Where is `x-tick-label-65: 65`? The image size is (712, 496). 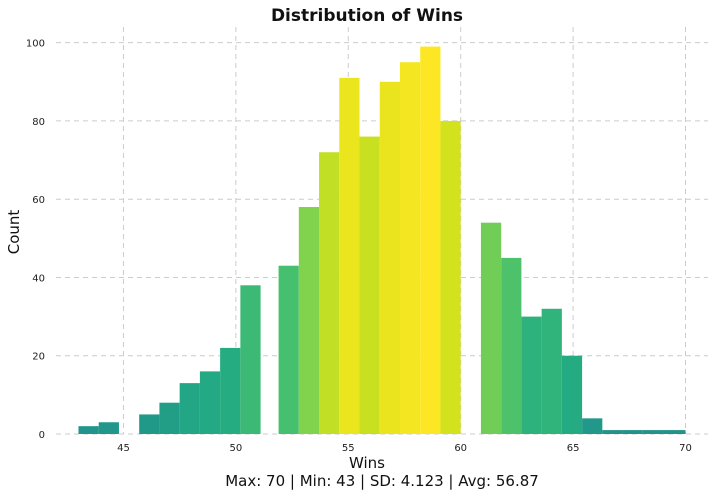 x-tick-label-65: 65 is located at coordinates (573, 448).